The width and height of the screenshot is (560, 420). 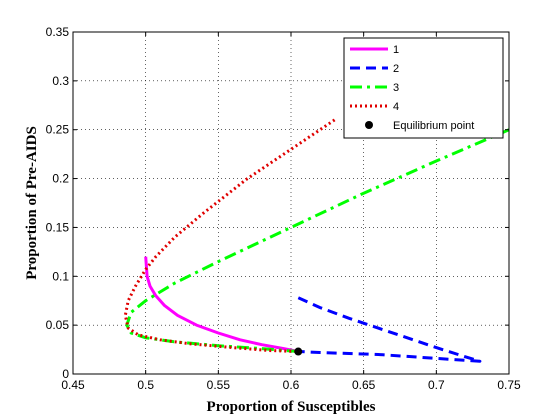 I want to click on y-tick-label: 0.25, so click(x=58, y=130).